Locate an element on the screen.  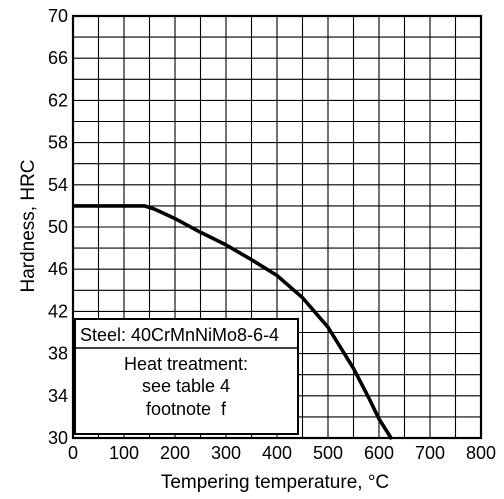
x-tick-label: 500 is located at coordinates (328, 453).